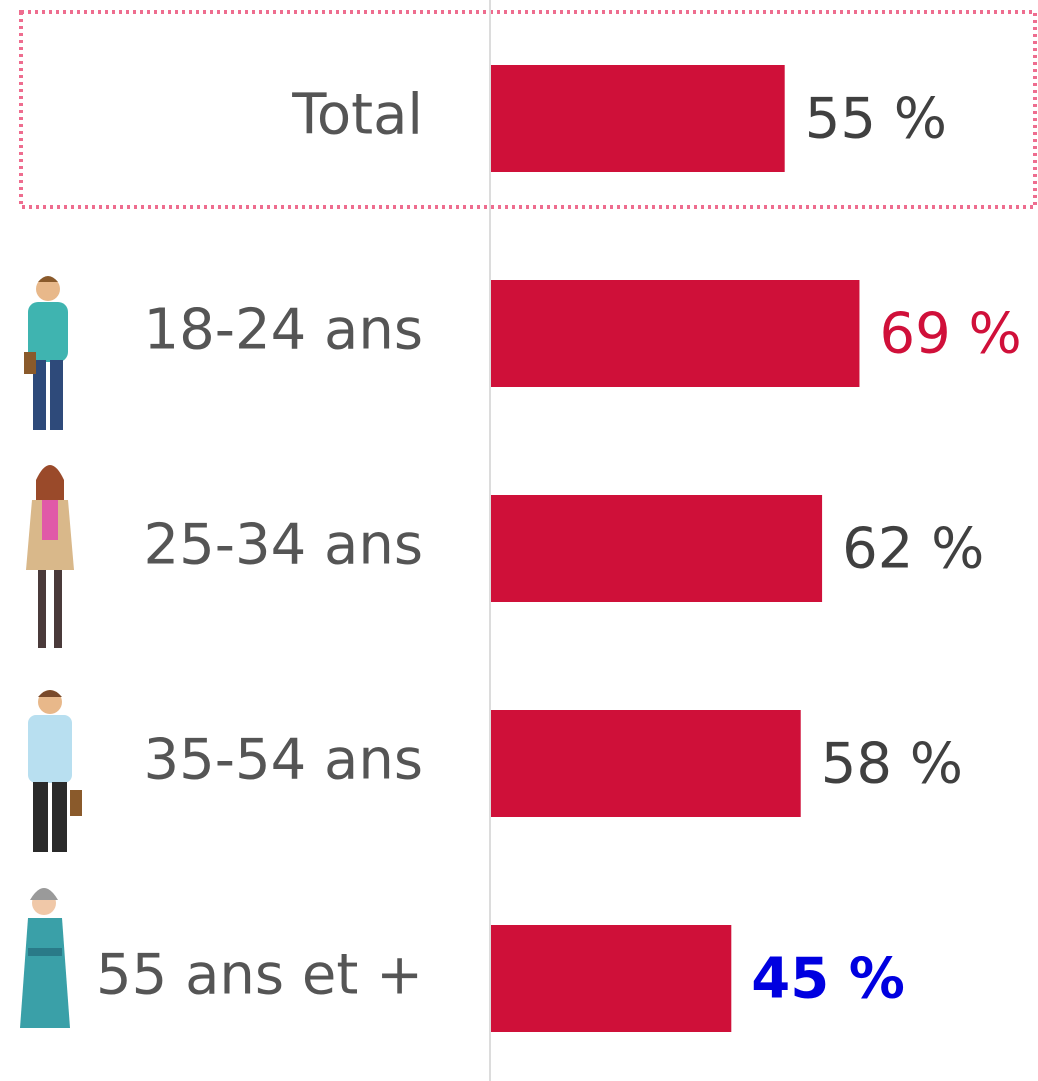 Image resolution: width=1038 pixels, height=1081 pixels. Describe the element at coordinates (283, 545) in the screenshot. I see `category-label: 25-34 ans` at that location.